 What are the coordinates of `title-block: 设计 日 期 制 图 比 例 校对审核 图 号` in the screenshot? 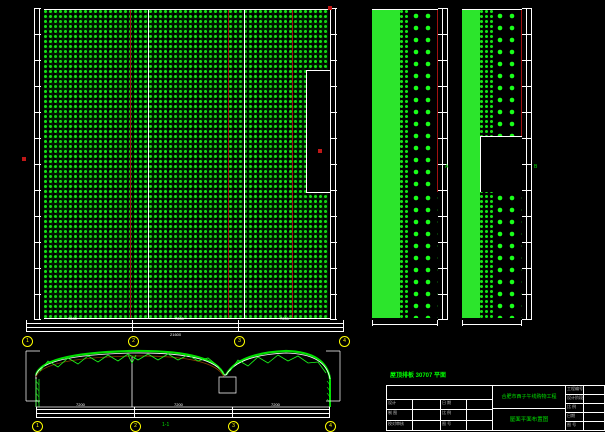 It's located at (495, 408).